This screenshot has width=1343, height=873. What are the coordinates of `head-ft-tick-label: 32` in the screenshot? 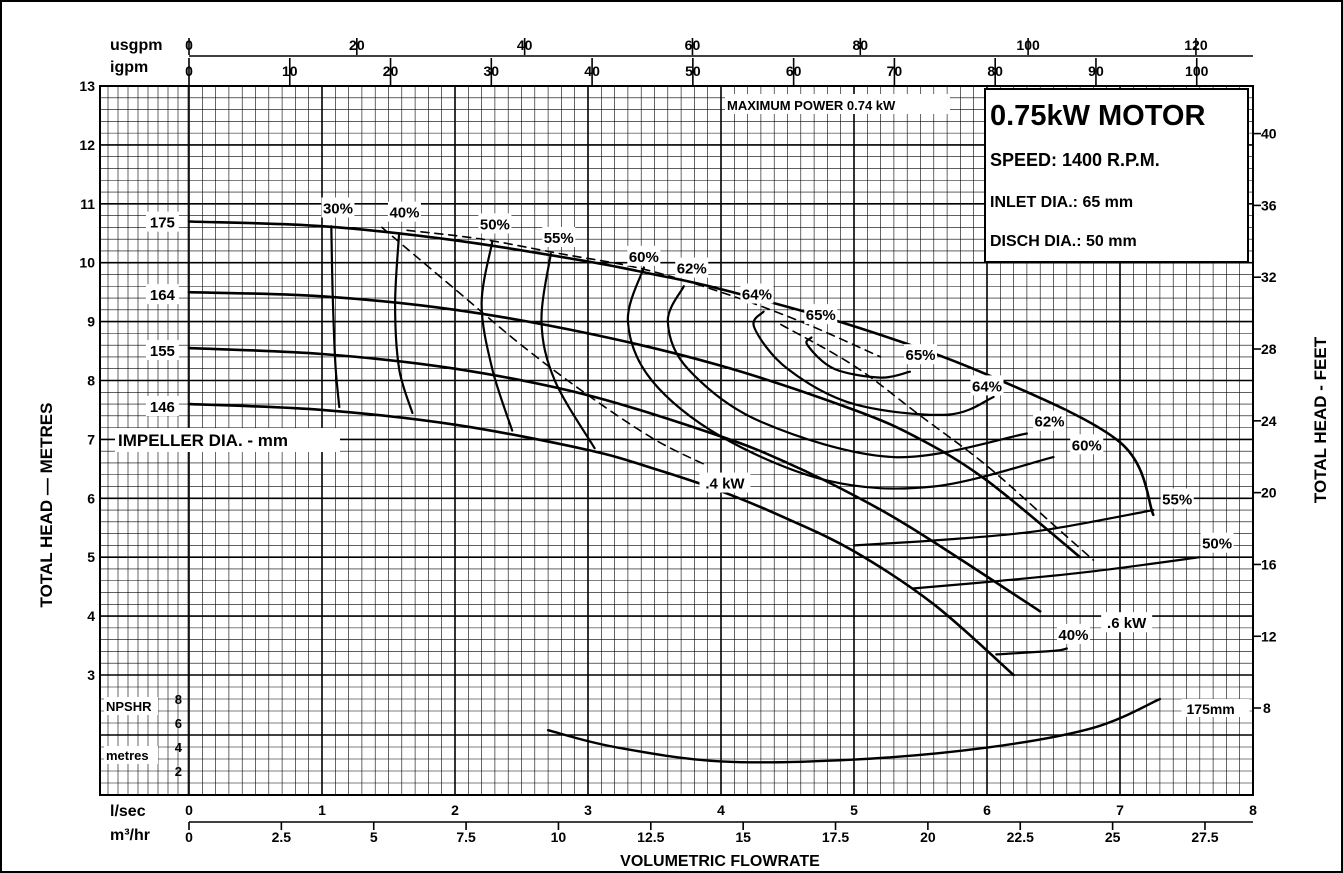 It's located at (1269, 277).